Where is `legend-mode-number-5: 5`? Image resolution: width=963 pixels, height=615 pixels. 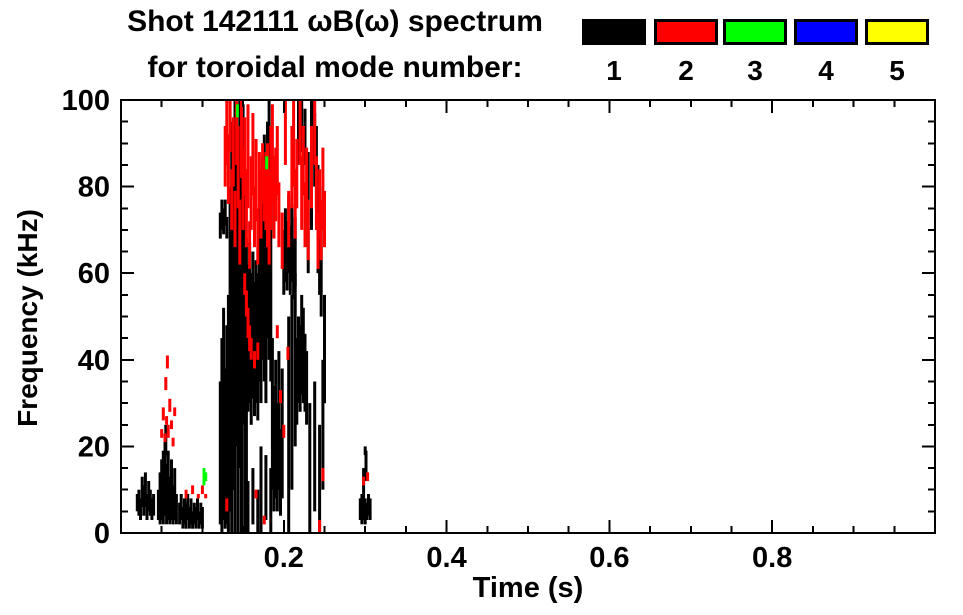
legend-mode-number-5: 5 is located at coordinates (897, 70).